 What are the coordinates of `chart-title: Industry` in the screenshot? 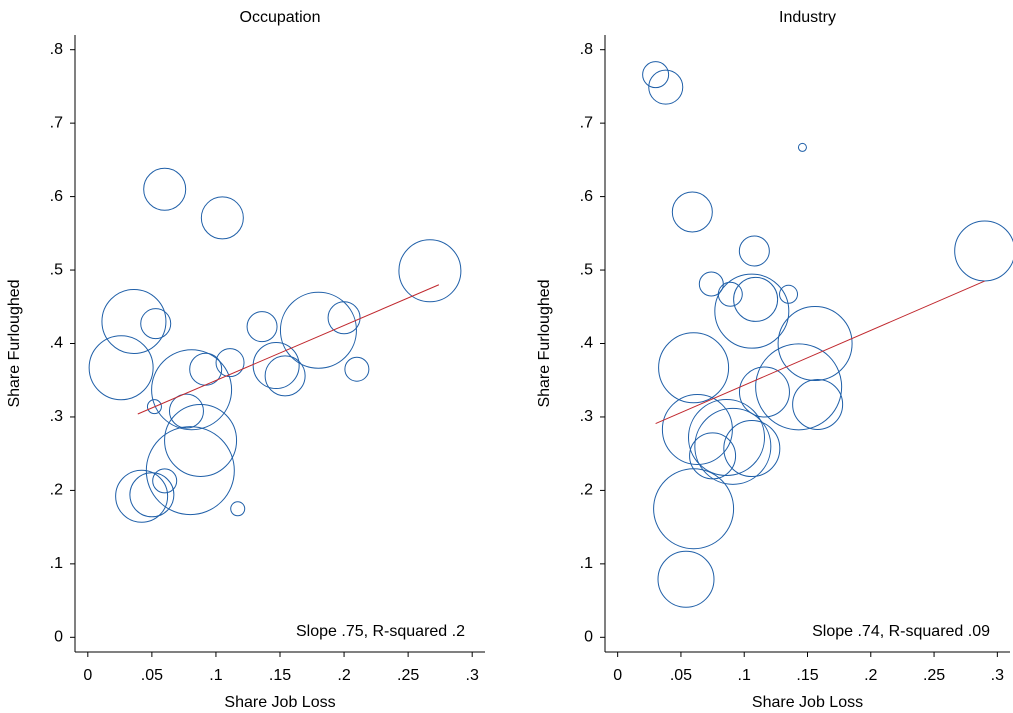 It's located at (807, 17).